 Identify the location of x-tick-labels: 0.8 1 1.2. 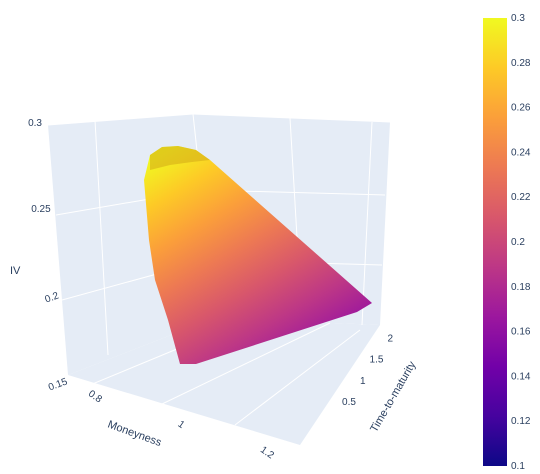
(181, 424).